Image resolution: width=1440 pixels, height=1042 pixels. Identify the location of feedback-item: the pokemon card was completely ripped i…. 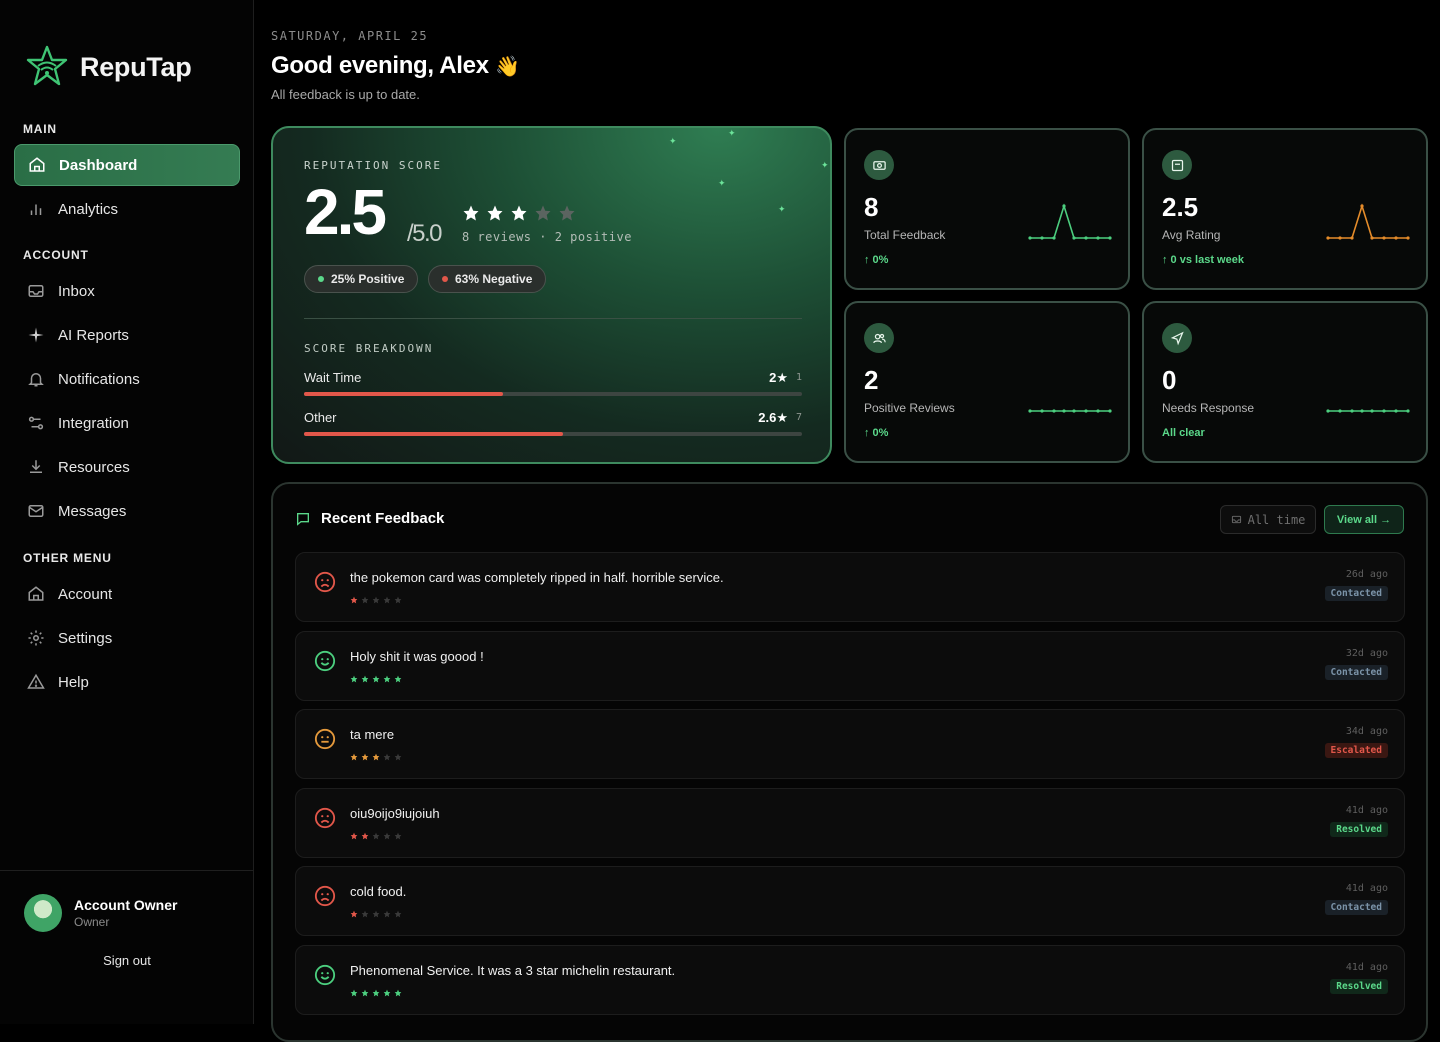
(850, 587).